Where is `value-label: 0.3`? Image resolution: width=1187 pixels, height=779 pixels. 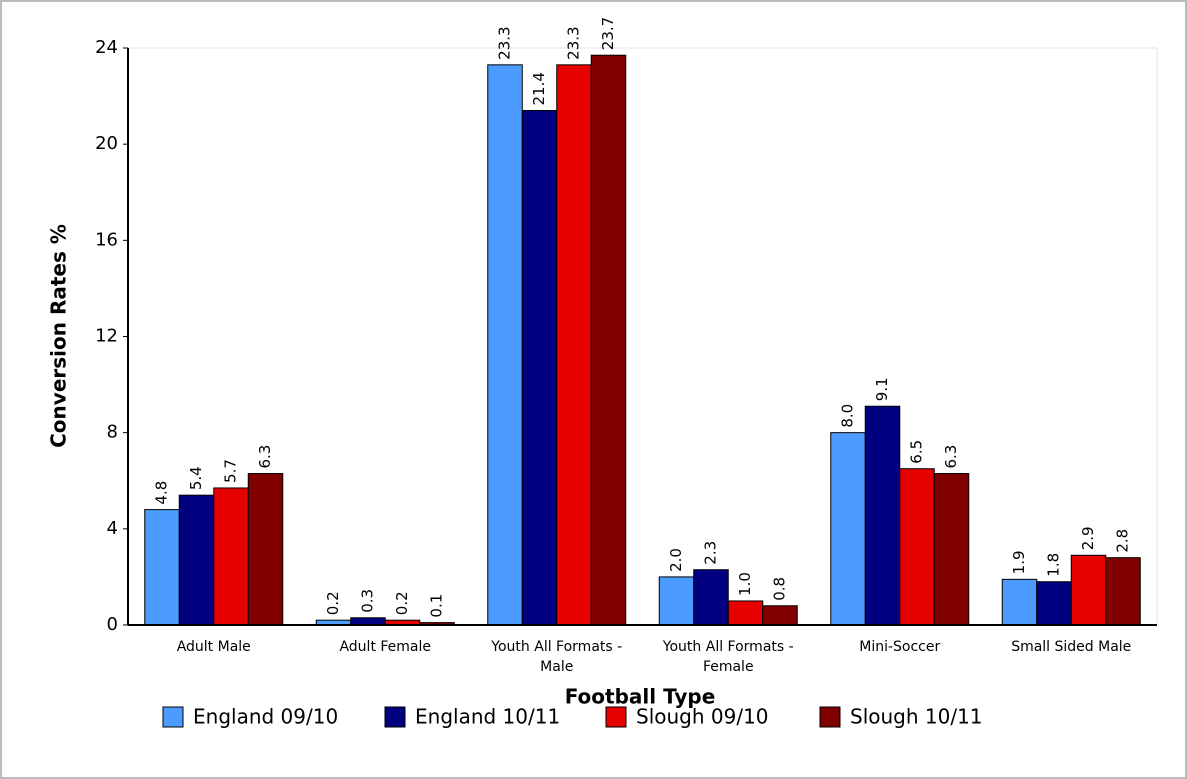
value-label: 0.3 is located at coordinates (368, 601).